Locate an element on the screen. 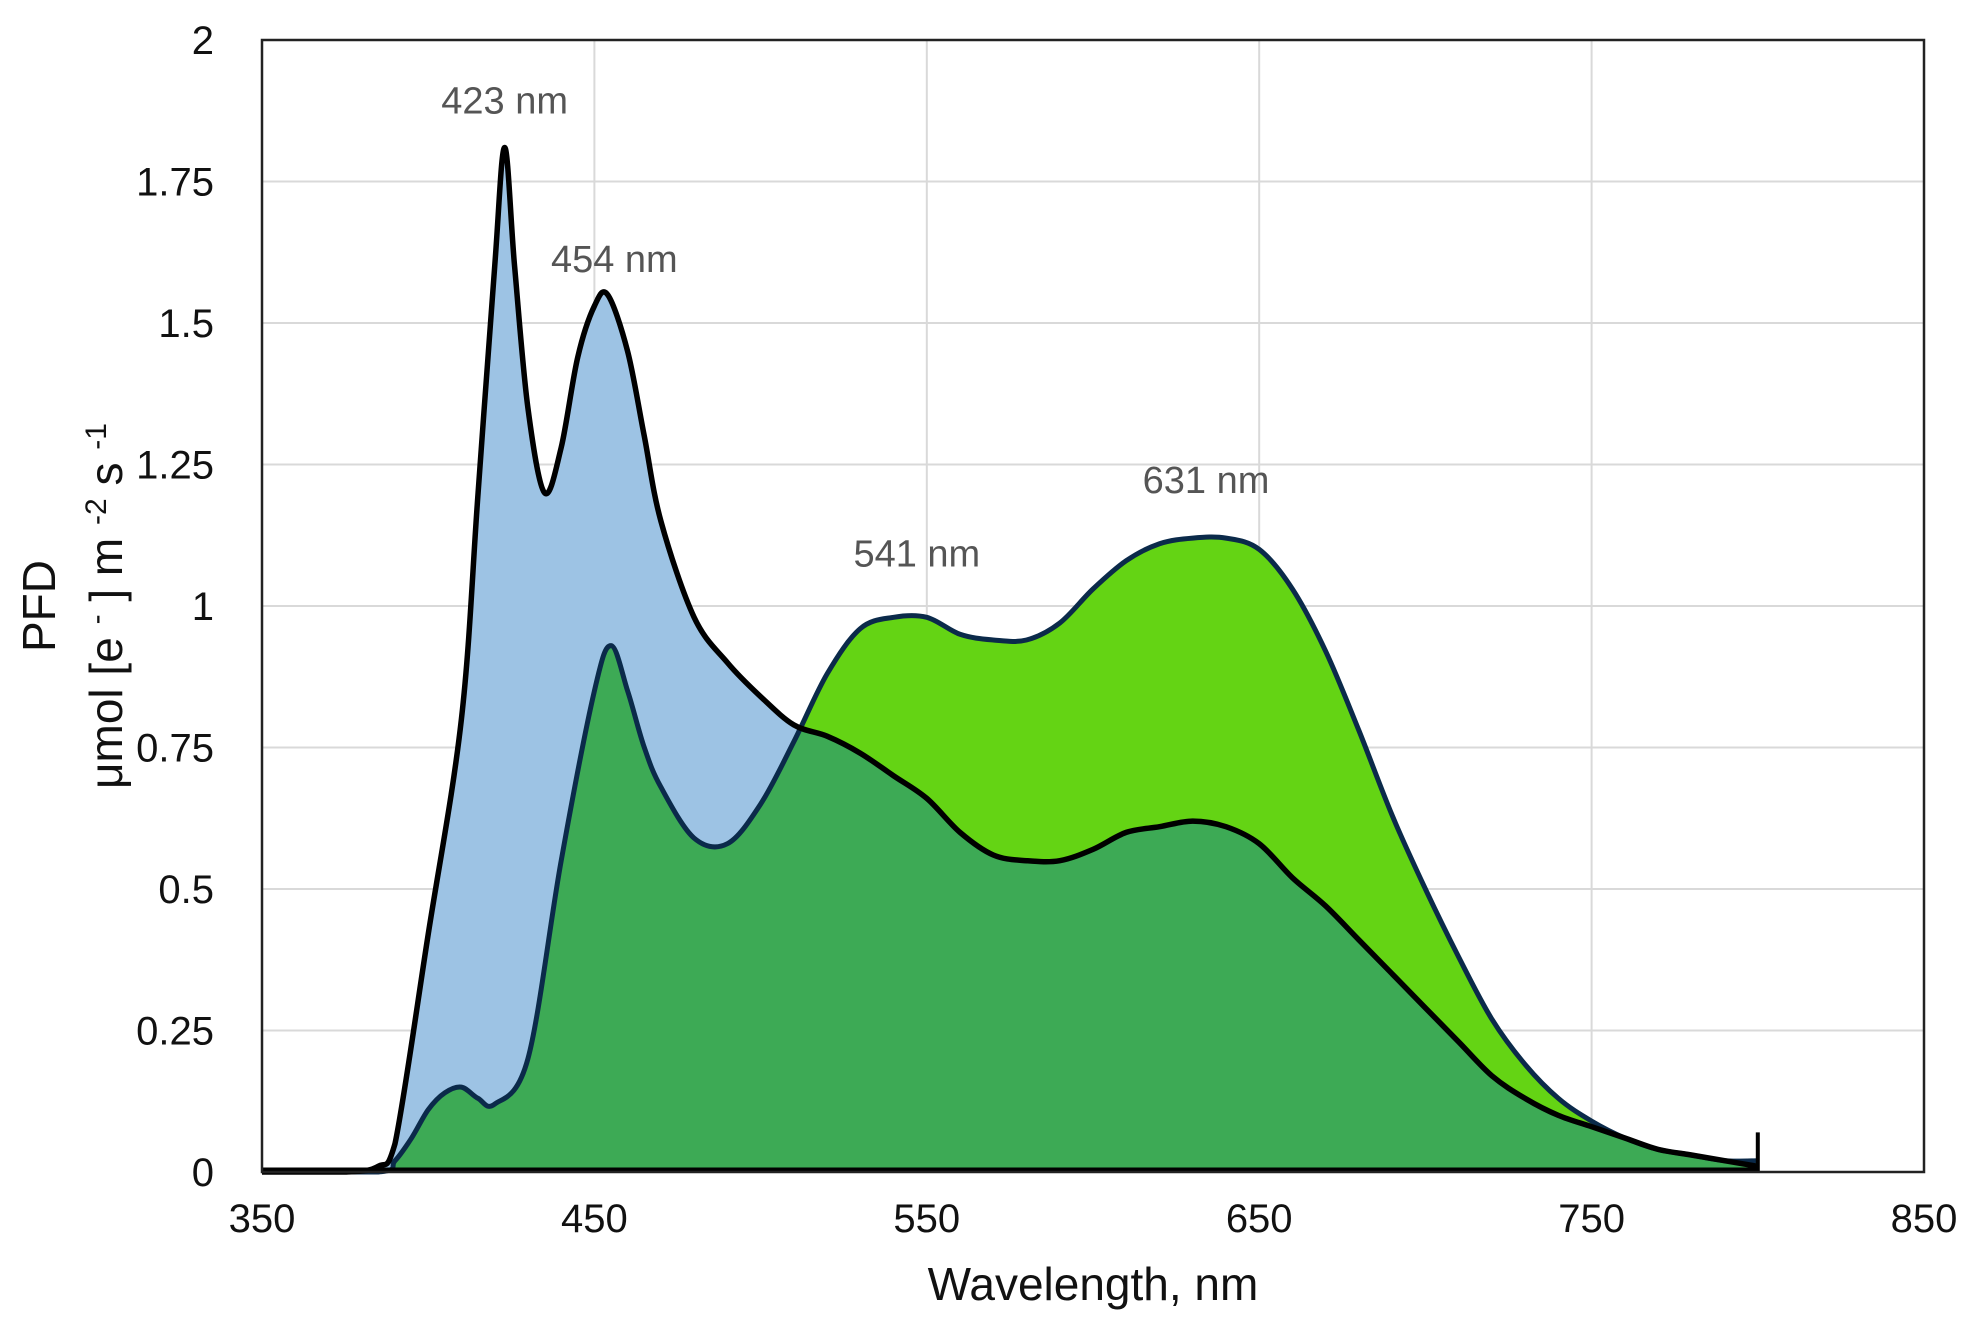 The image size is (1973, 1318). y-title-unit-superscript: -1 is located at coordinates (96, 436).